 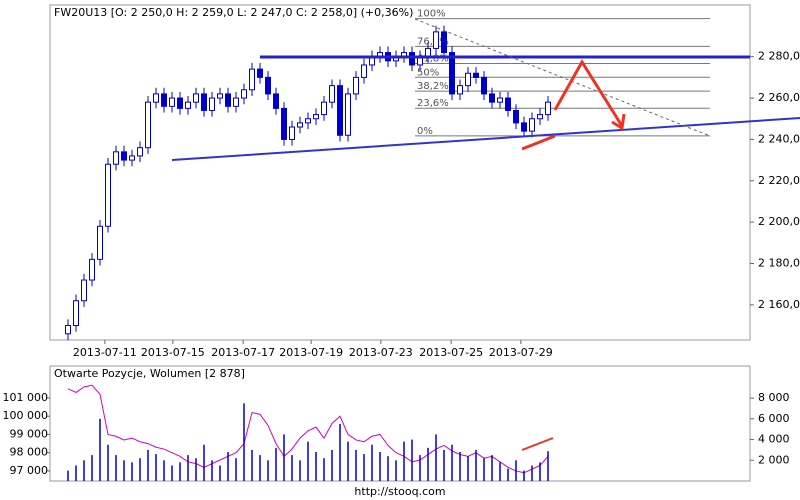 I want to click on x-tick-label: 2013-07-29, so click(x=521, y=352).